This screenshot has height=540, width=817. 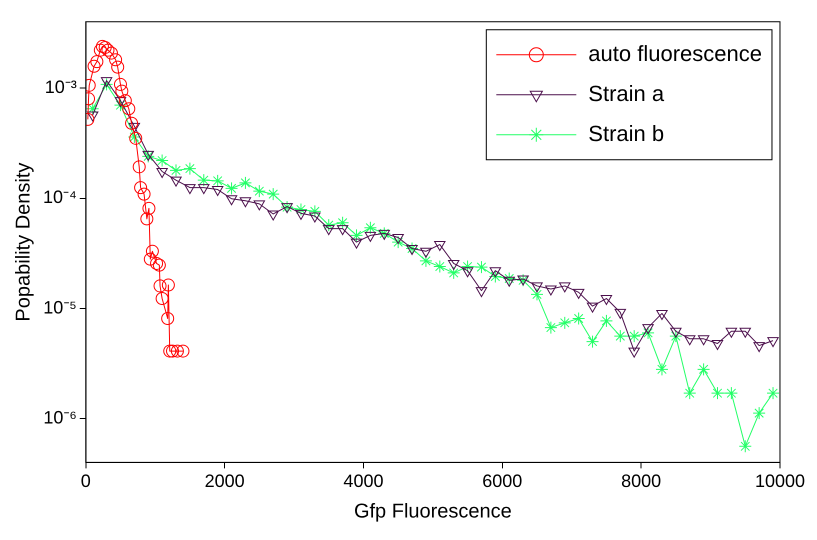 I want to click on y-tick-label: 10⁻⁴, so click(x=59, y=197).